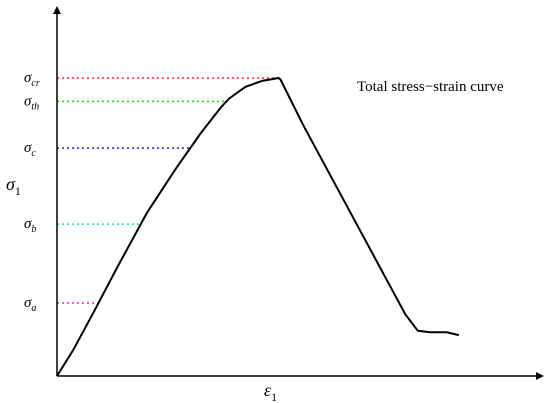 This screenshot has width=550, height=403. What do you see at coordinates (31, 102) in the screenshot?
I see `threshold-label-th: σth` at bounding box center [31, 102].